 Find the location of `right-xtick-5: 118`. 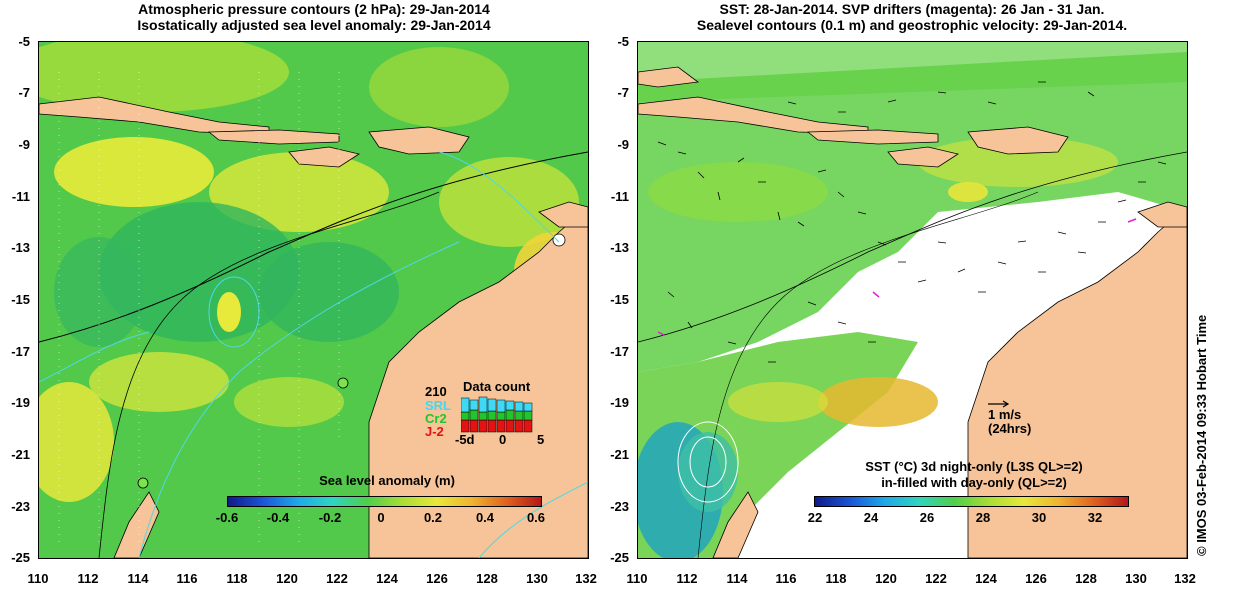

right-xtick-5: 118 is located at coordinates (836, 578).